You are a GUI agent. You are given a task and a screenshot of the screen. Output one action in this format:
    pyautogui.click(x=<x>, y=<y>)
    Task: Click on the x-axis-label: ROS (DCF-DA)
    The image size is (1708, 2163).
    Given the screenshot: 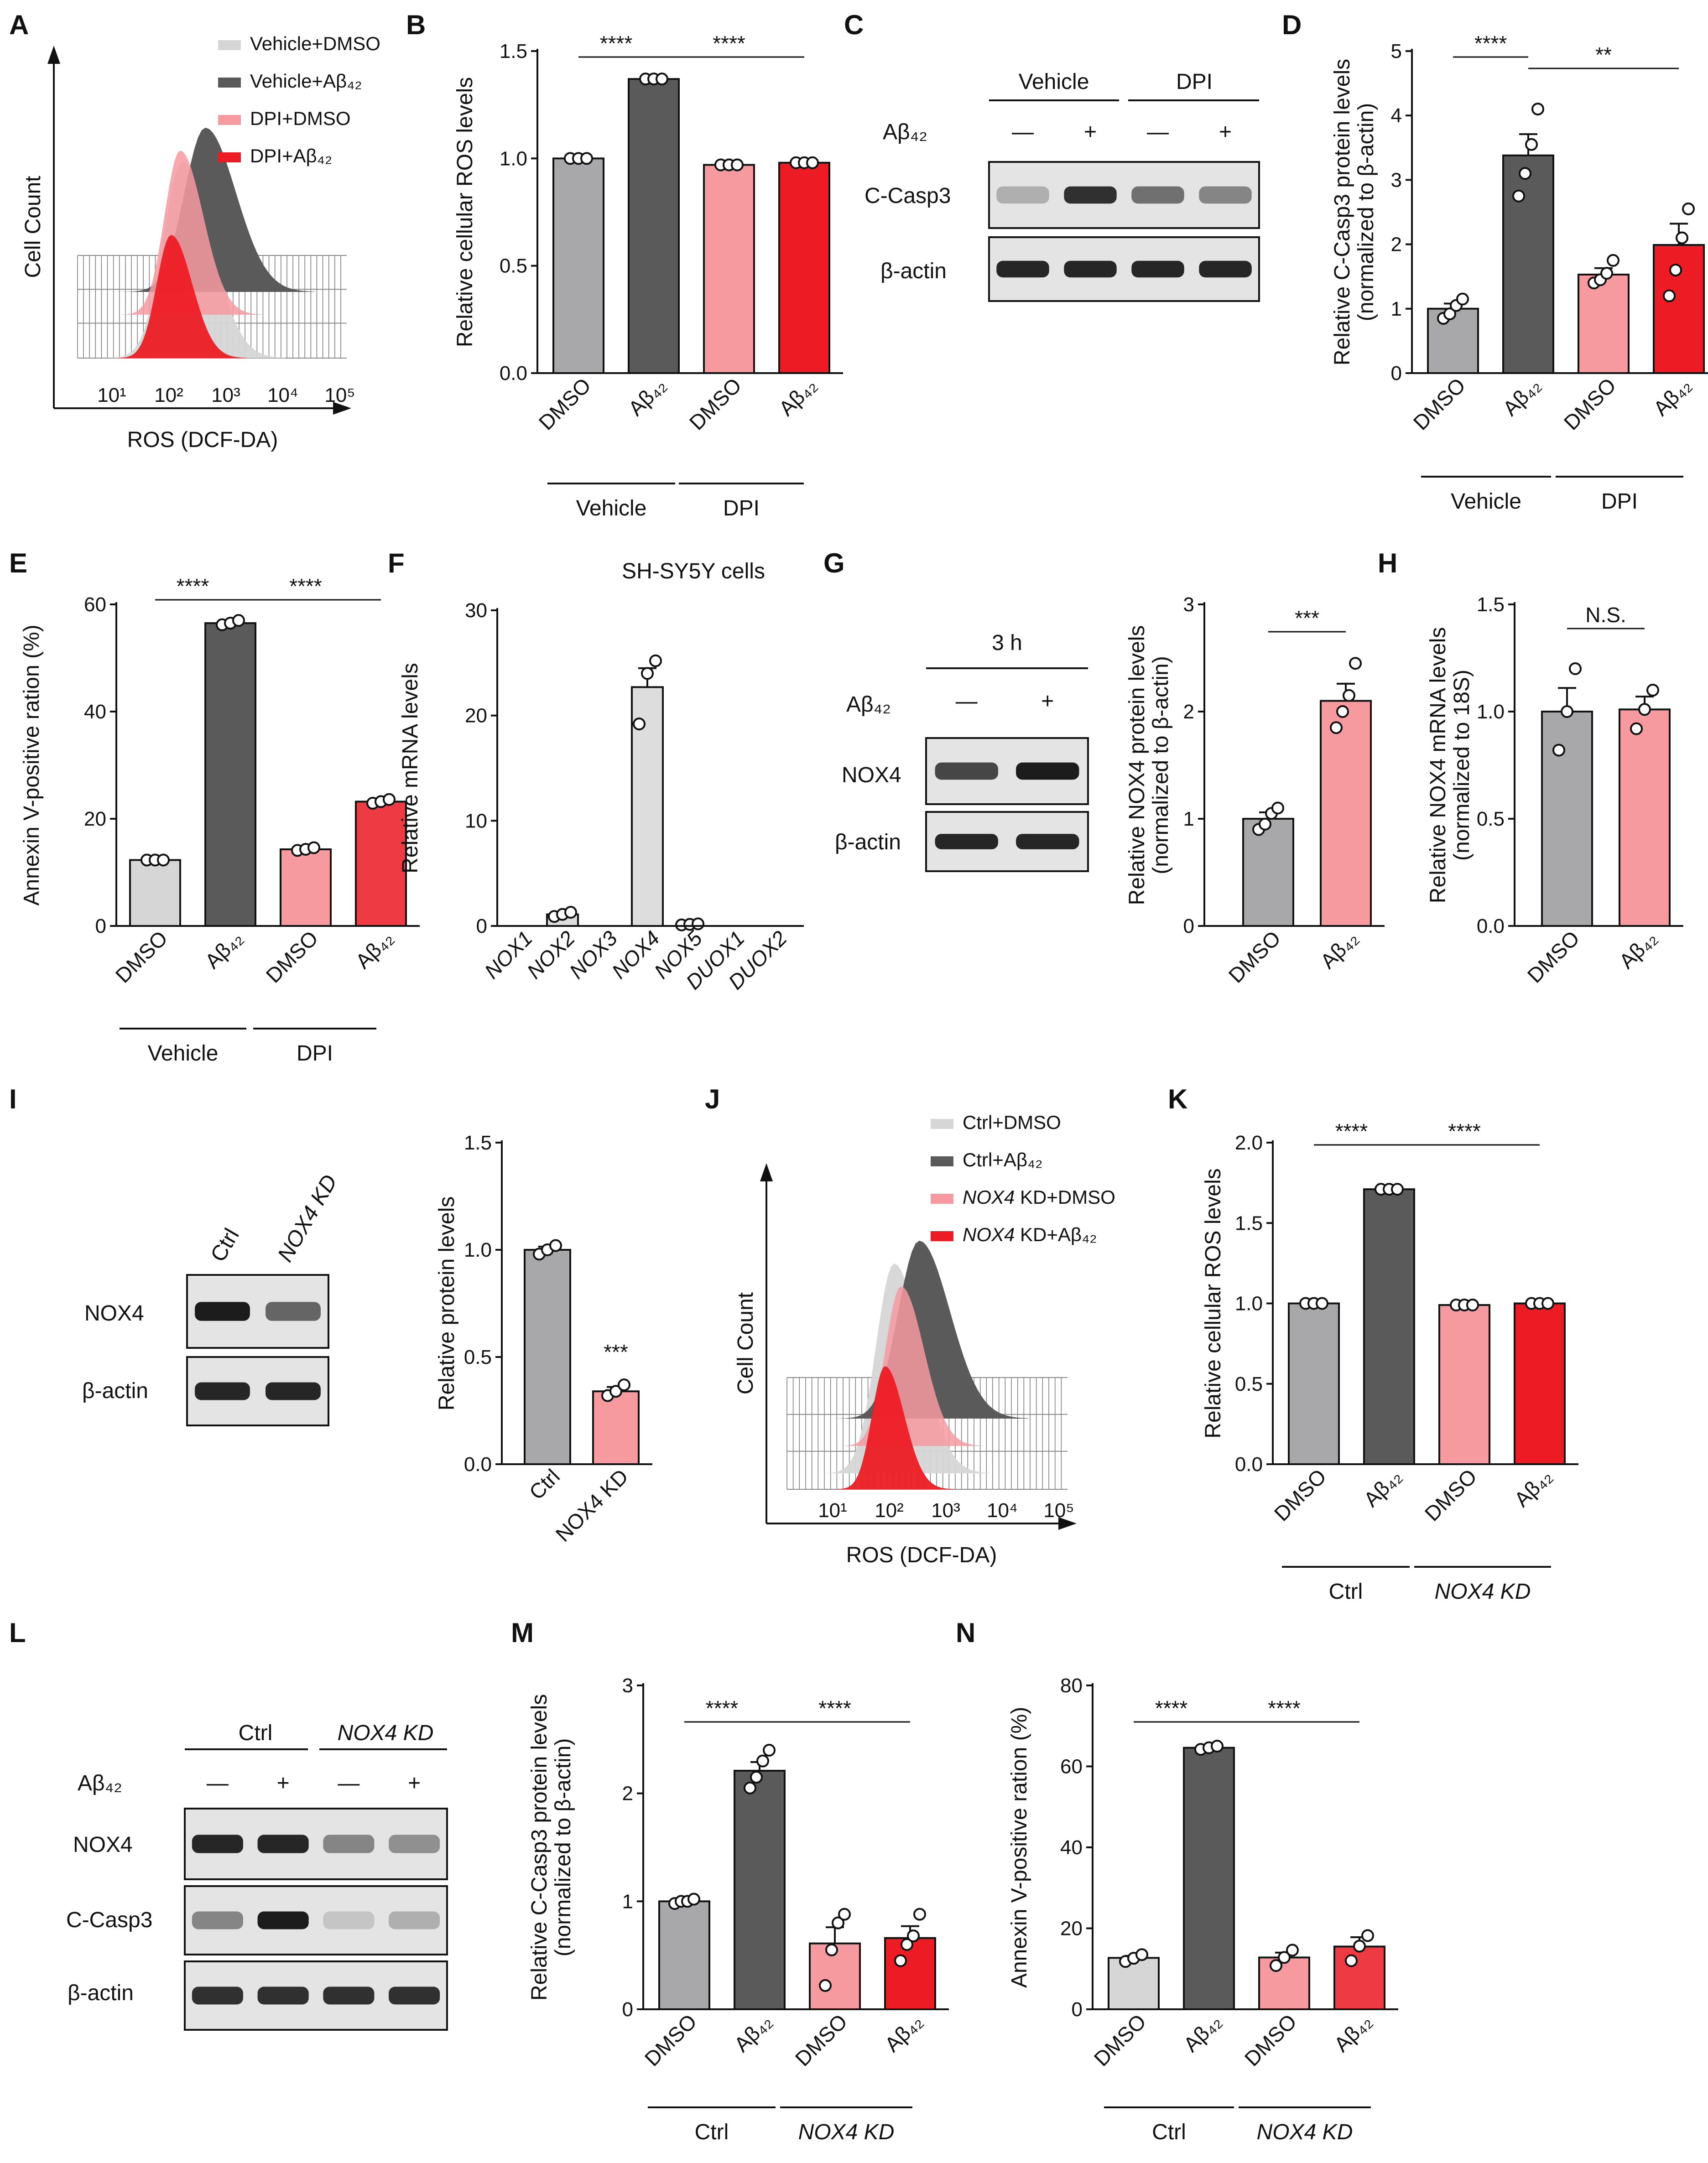 What is the action you would take?
    pyautogui.click(x=203, y=440)
    